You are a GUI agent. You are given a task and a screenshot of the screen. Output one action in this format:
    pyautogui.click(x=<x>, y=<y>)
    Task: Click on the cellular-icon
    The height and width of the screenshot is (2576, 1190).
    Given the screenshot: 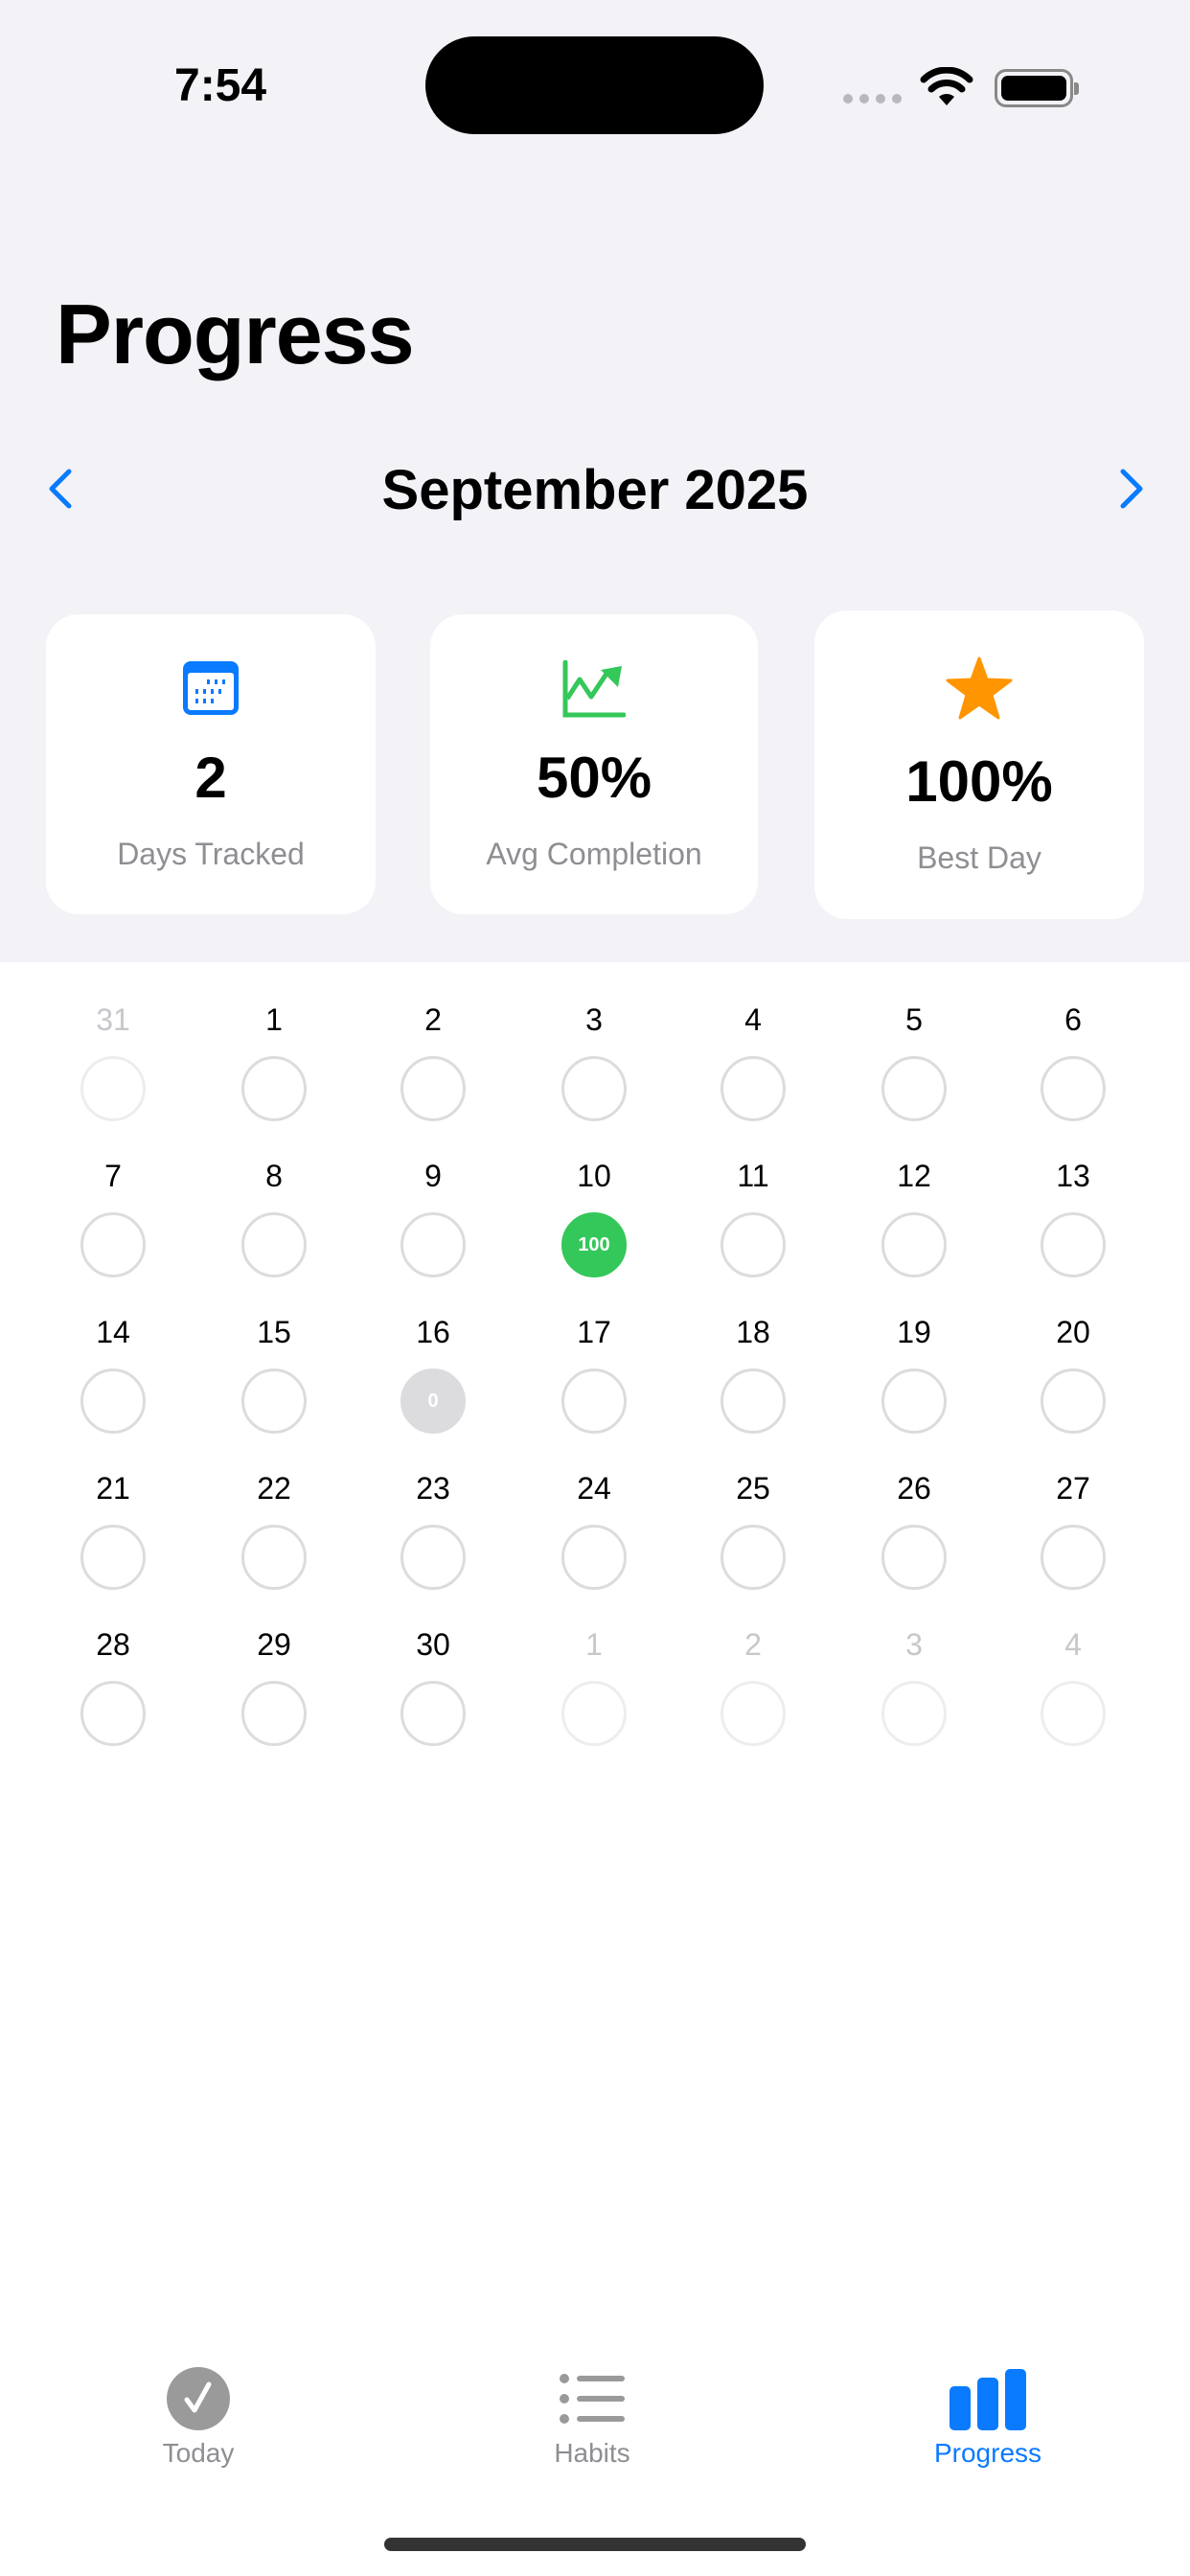 What is the action you would take?
    pyautogui.click(x=873, y=99)
    